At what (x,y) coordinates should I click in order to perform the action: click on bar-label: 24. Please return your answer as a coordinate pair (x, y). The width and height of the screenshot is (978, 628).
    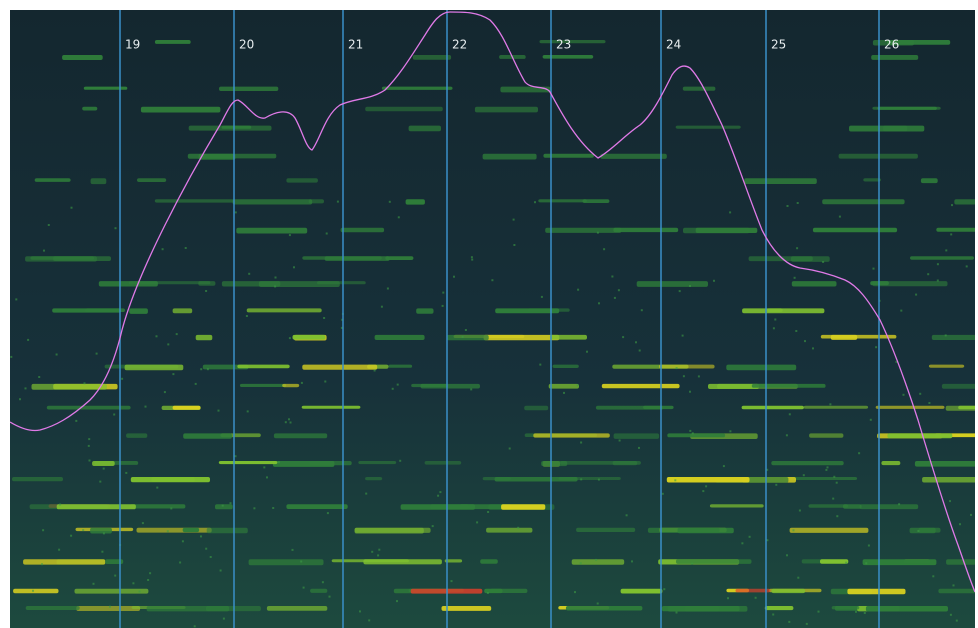
    Looking at the image, I should click on (673, 45).